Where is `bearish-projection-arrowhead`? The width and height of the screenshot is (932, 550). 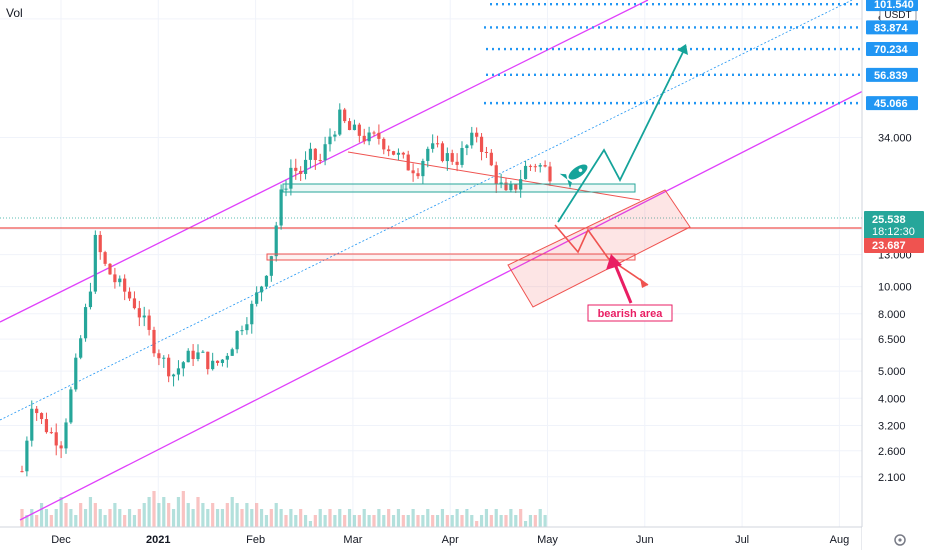
bearish-projection-arrowhead is located at coordinates (644, 283).